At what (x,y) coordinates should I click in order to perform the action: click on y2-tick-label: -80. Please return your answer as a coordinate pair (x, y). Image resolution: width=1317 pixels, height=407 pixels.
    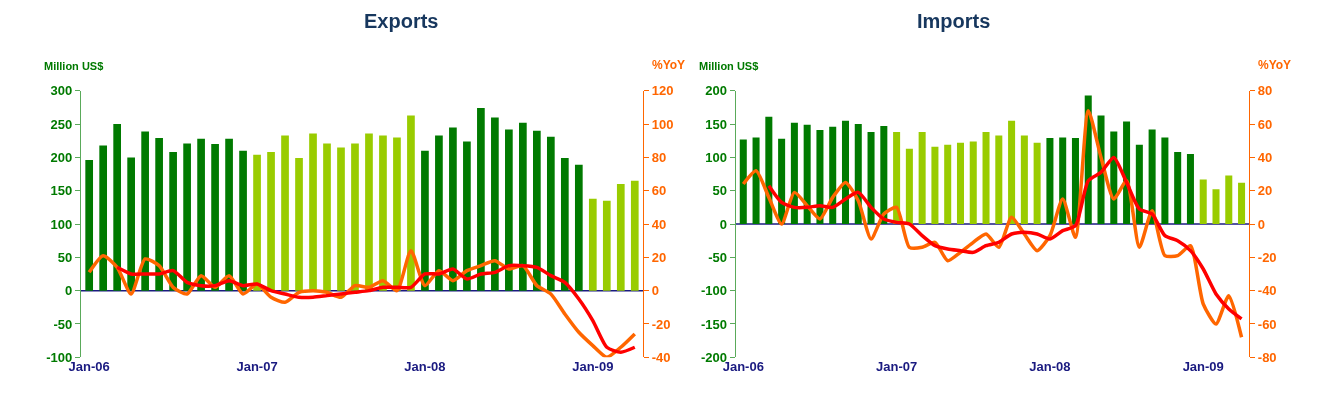
    Looking at the image, I should click on (1267, 357).